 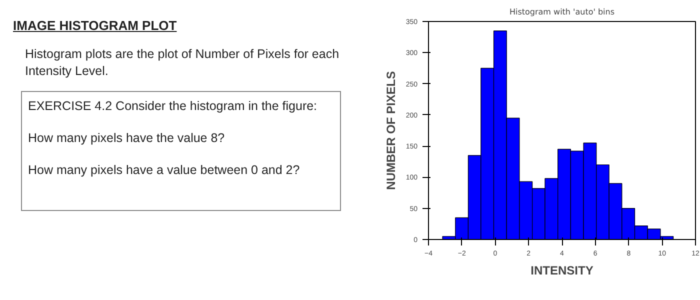 What do you see at coordinates (173, 107) in the screenshot?
I see `text: EXERCISE 4.2 Consider the histogram in the figure:` at bounding box center [173, 107].